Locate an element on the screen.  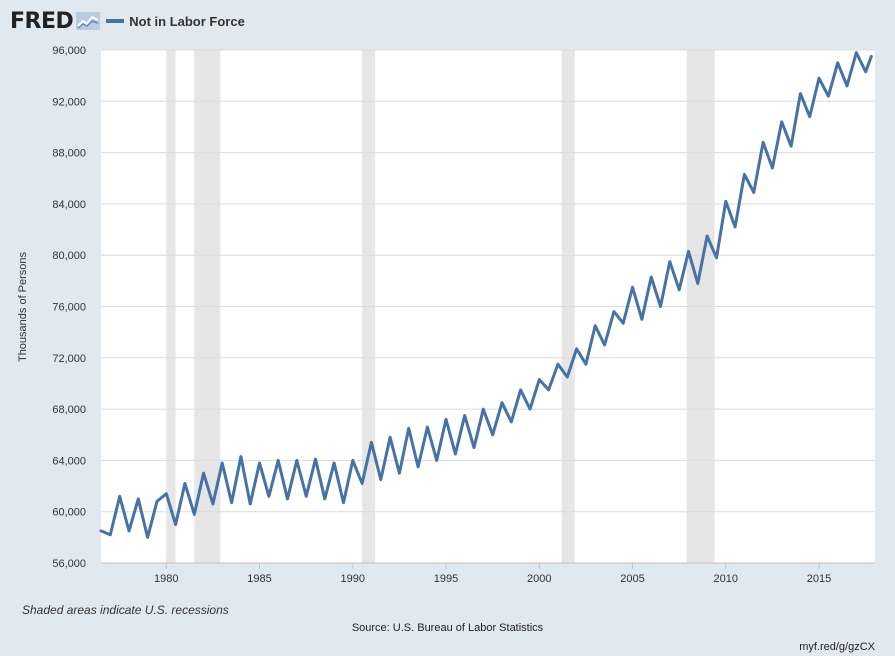
legend-swatch is located at coordinates (115, 21).